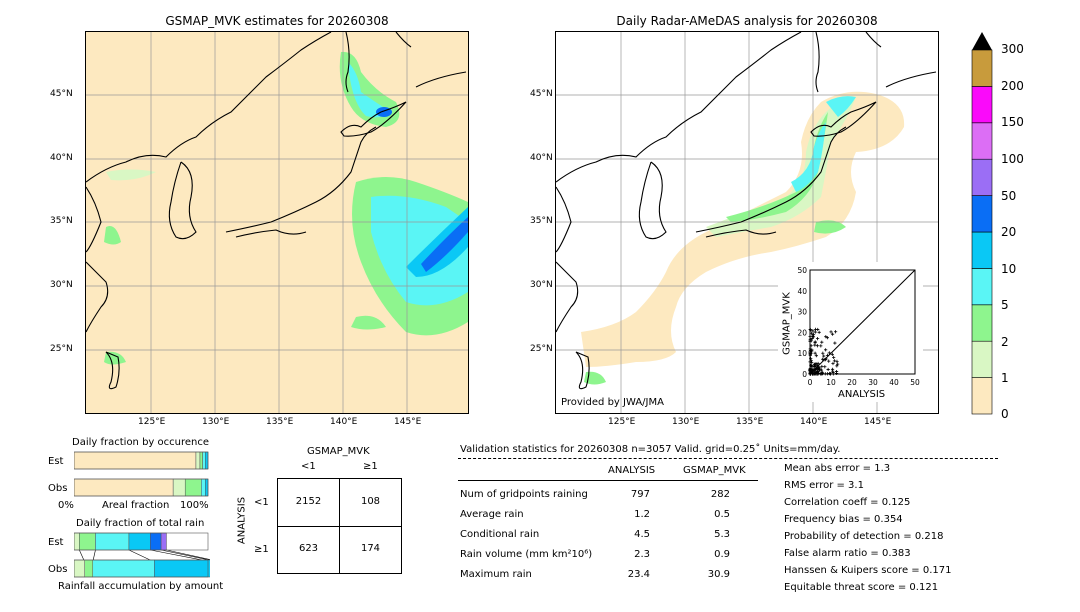 Image resolution: width=1080 pixels, height=612 pixels. What do you see at coordinates (152, 422) in the screenshot?
I see `left-lon-125: 125°E` at bounding box center [152, 422].